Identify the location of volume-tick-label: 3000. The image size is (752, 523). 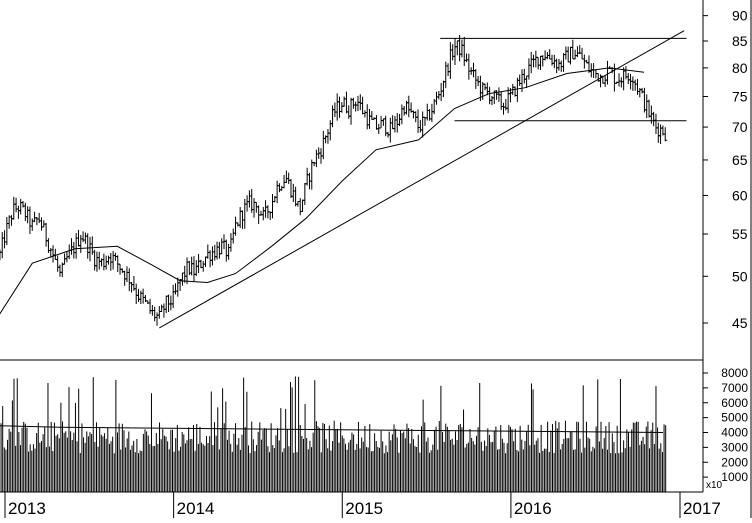
(734, 447).